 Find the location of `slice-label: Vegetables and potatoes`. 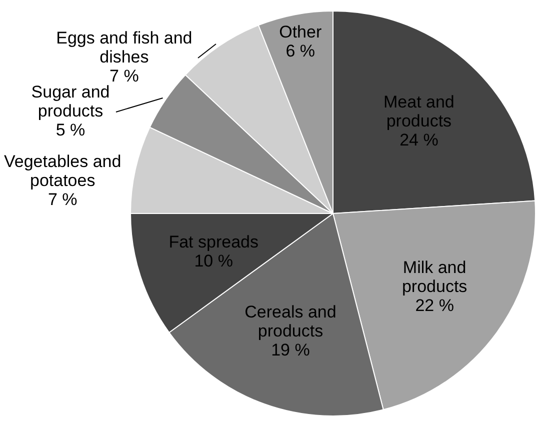

slice-label: Vegetables and potatoes is located at coordinates (63, 171).